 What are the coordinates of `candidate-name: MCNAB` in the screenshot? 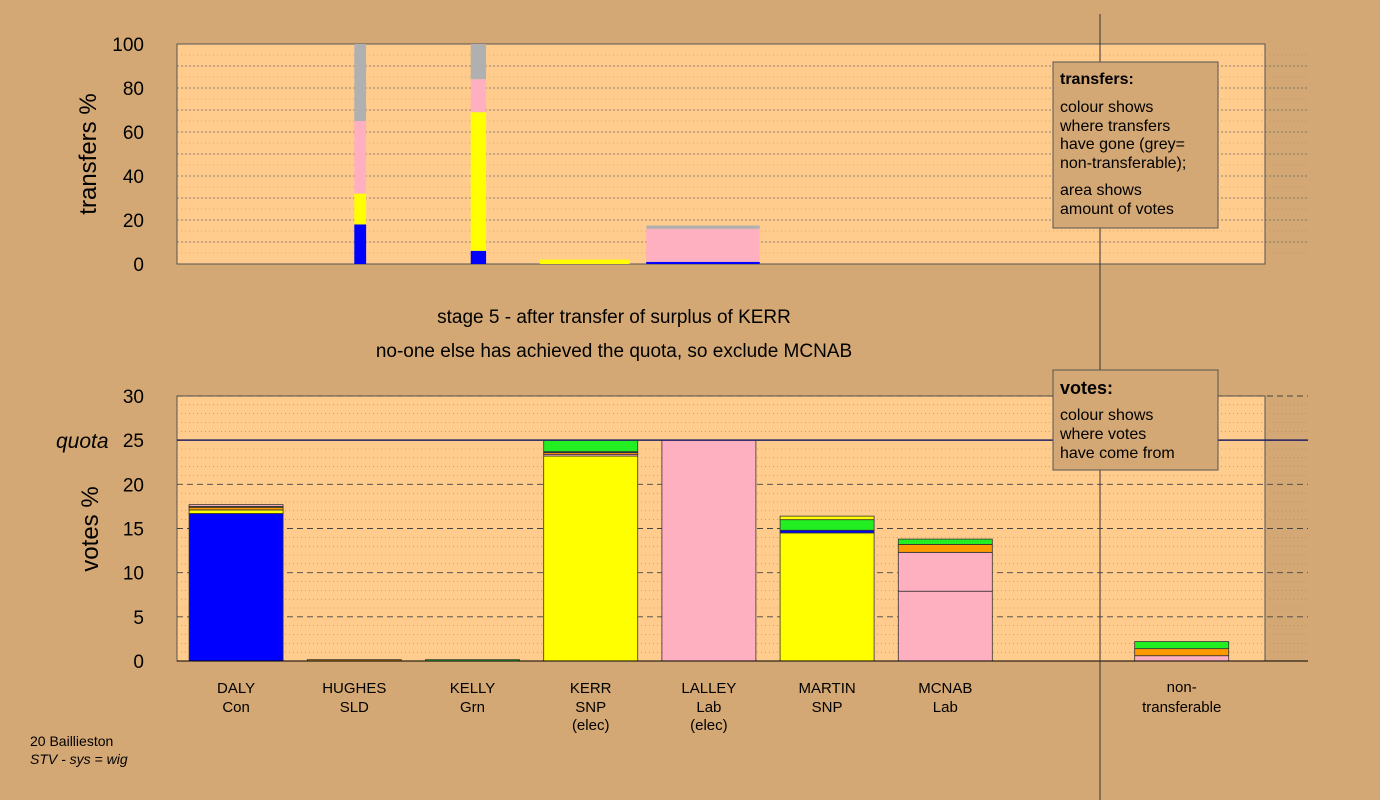 It's located at (945, 688).